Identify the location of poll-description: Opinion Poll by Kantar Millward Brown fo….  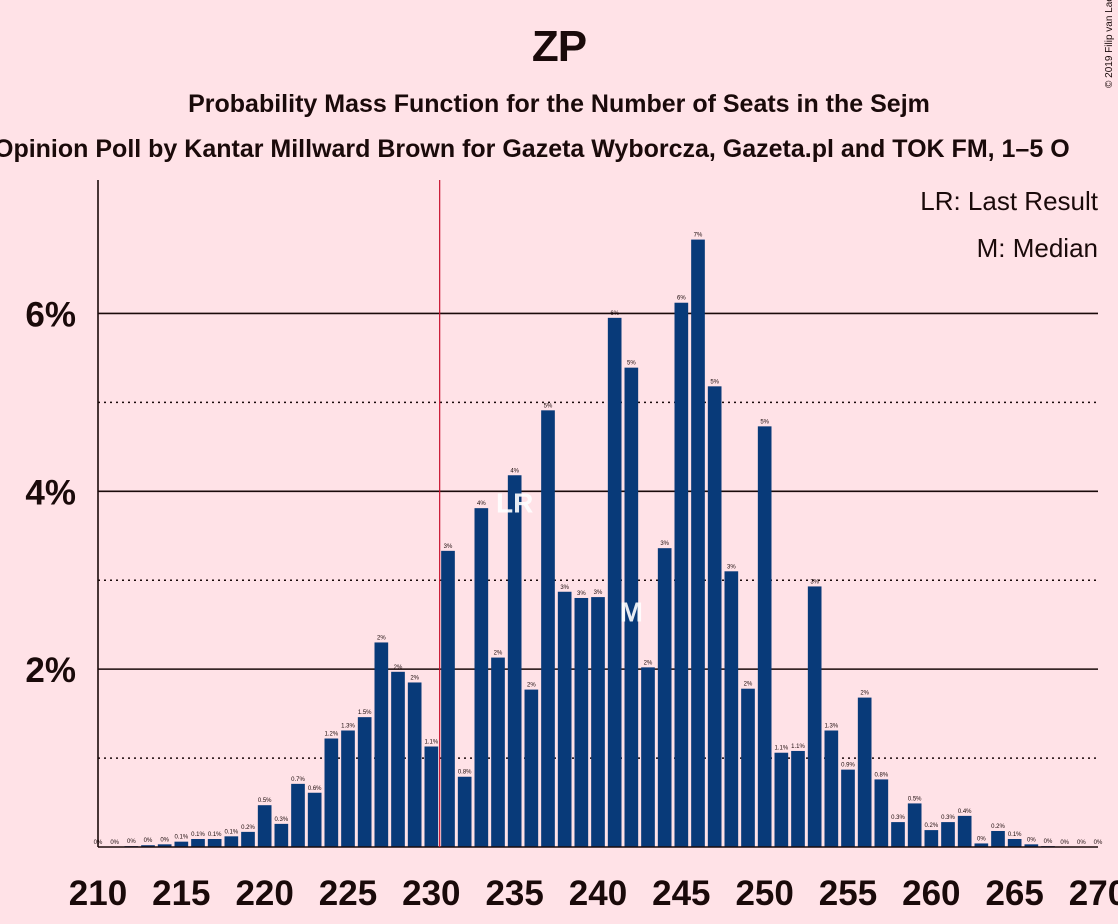
(535, 149).